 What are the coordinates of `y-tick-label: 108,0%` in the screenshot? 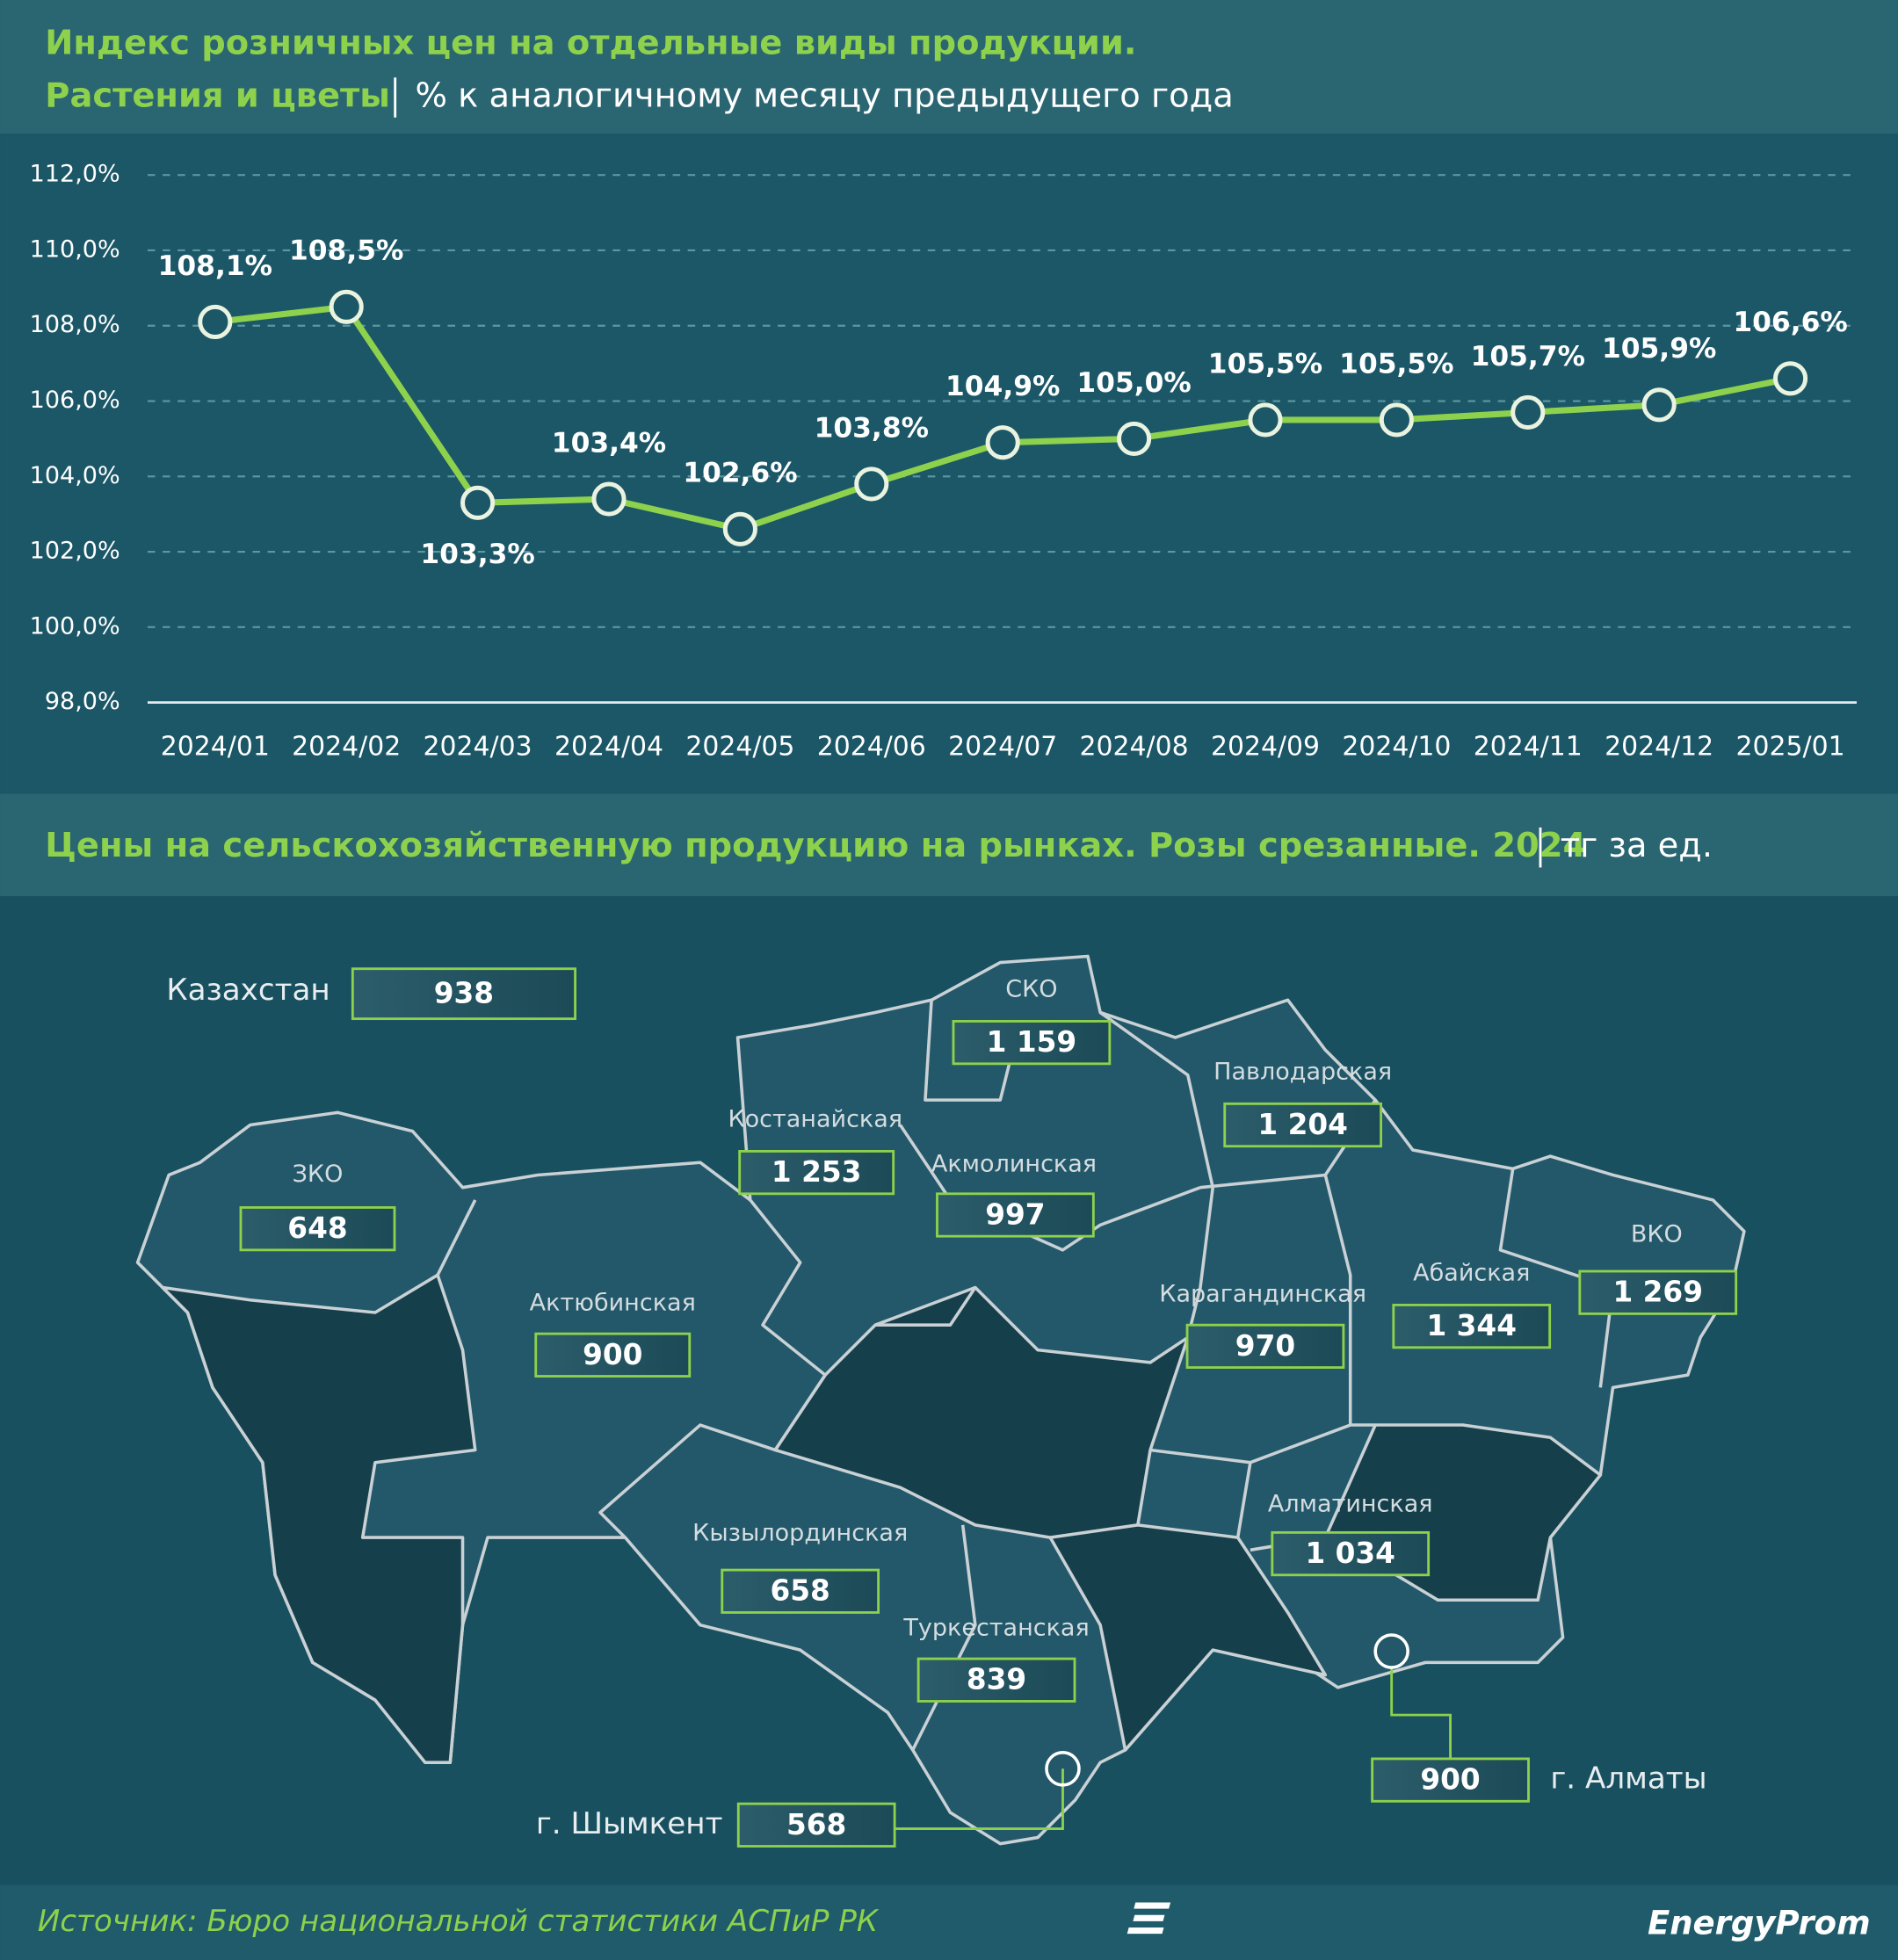 It's located at (75, 324).